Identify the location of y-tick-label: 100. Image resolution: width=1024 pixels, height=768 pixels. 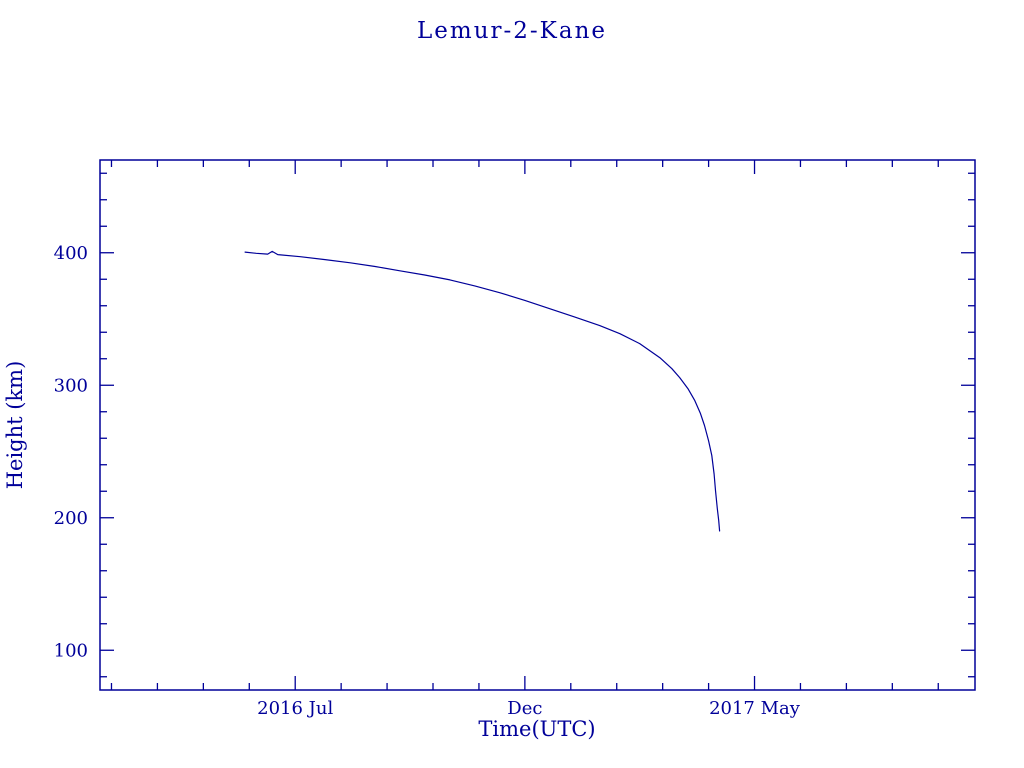
(71, 651).